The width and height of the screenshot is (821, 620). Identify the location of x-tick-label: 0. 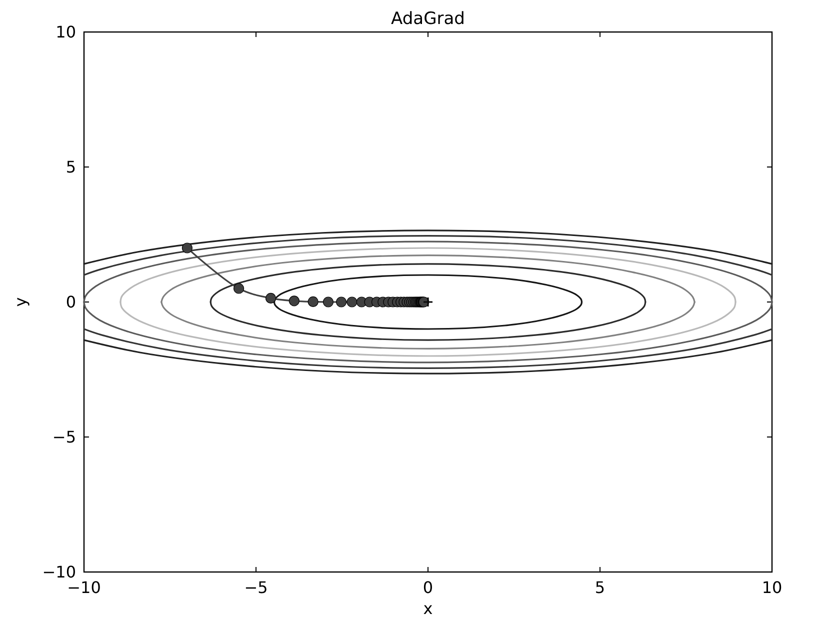
(428, 587).